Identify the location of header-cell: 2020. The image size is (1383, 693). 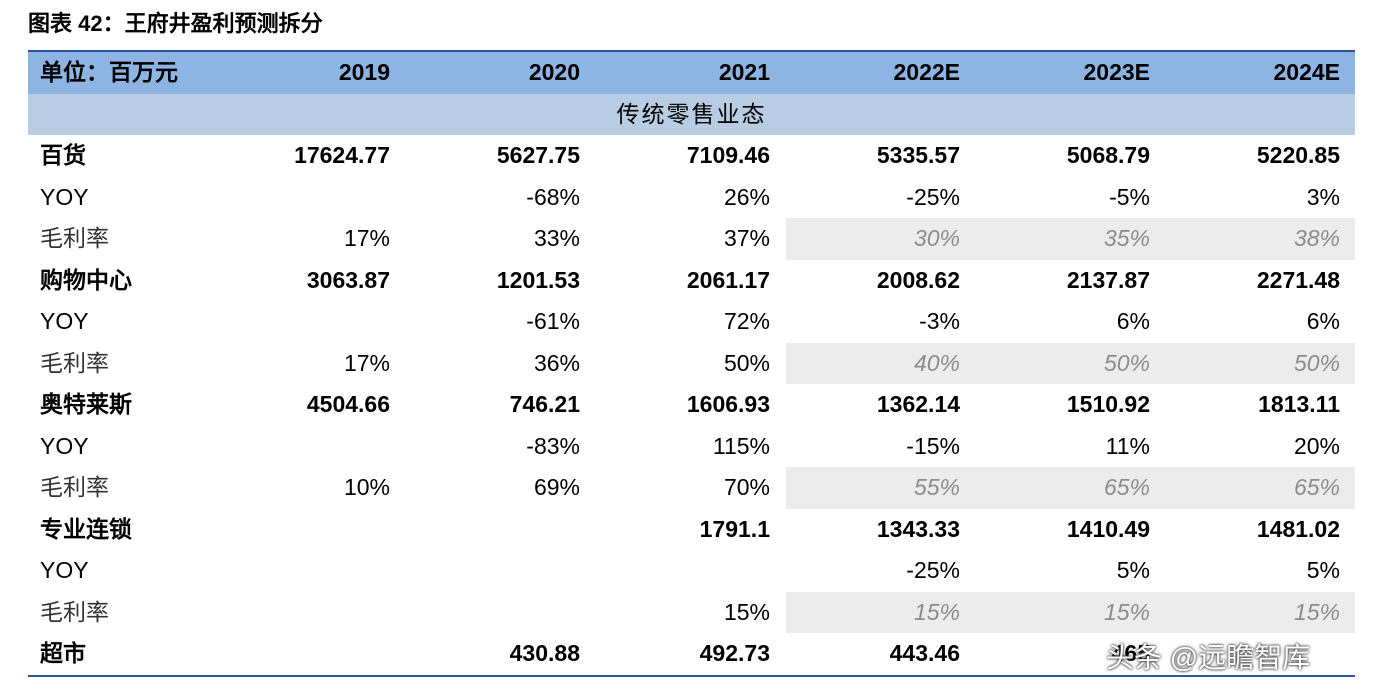
(554, 72).